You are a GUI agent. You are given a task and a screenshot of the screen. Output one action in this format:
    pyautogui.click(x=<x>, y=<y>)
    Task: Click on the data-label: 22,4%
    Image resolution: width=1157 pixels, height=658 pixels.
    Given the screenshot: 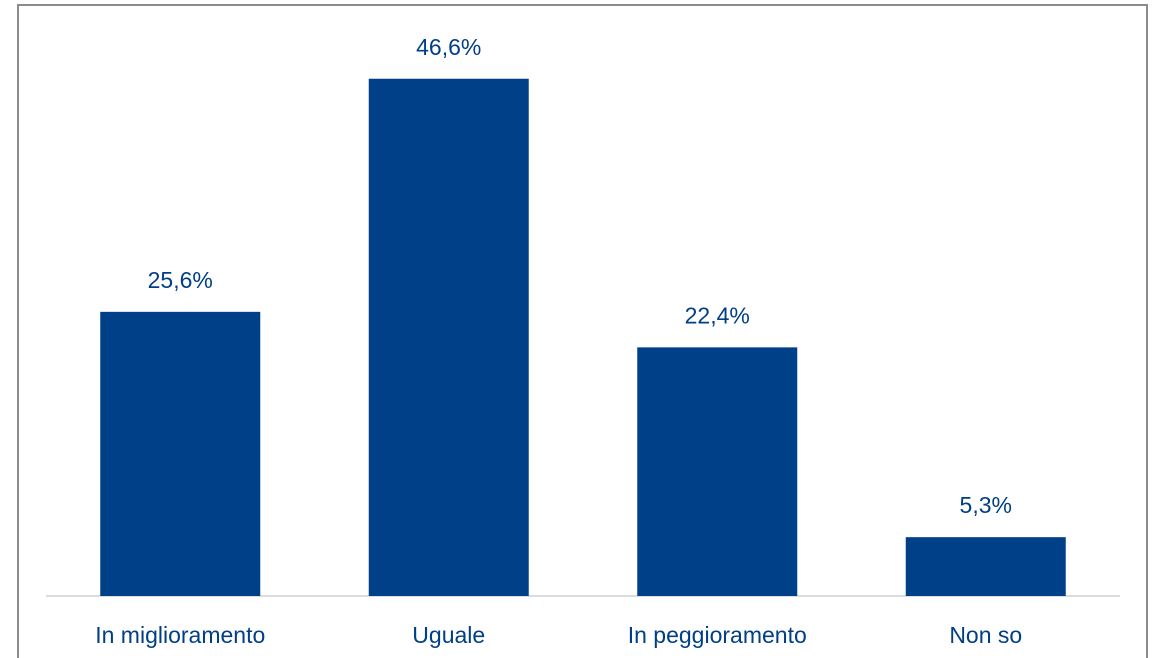 What is the action you would take?
    pyautogui.click(x=717, y=315)
    